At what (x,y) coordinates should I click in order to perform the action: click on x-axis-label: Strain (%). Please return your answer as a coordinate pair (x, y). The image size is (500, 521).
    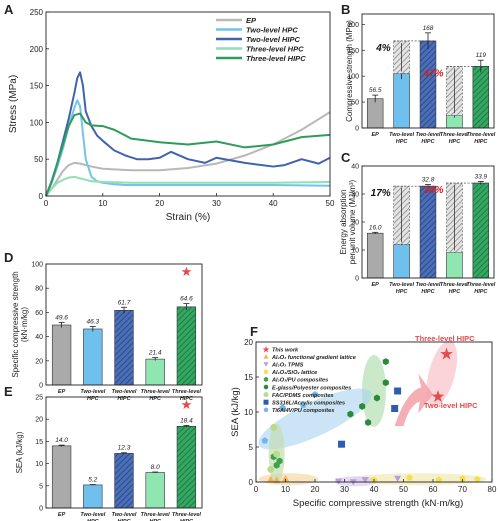
    Looking at the image, I should click on (188, 217).